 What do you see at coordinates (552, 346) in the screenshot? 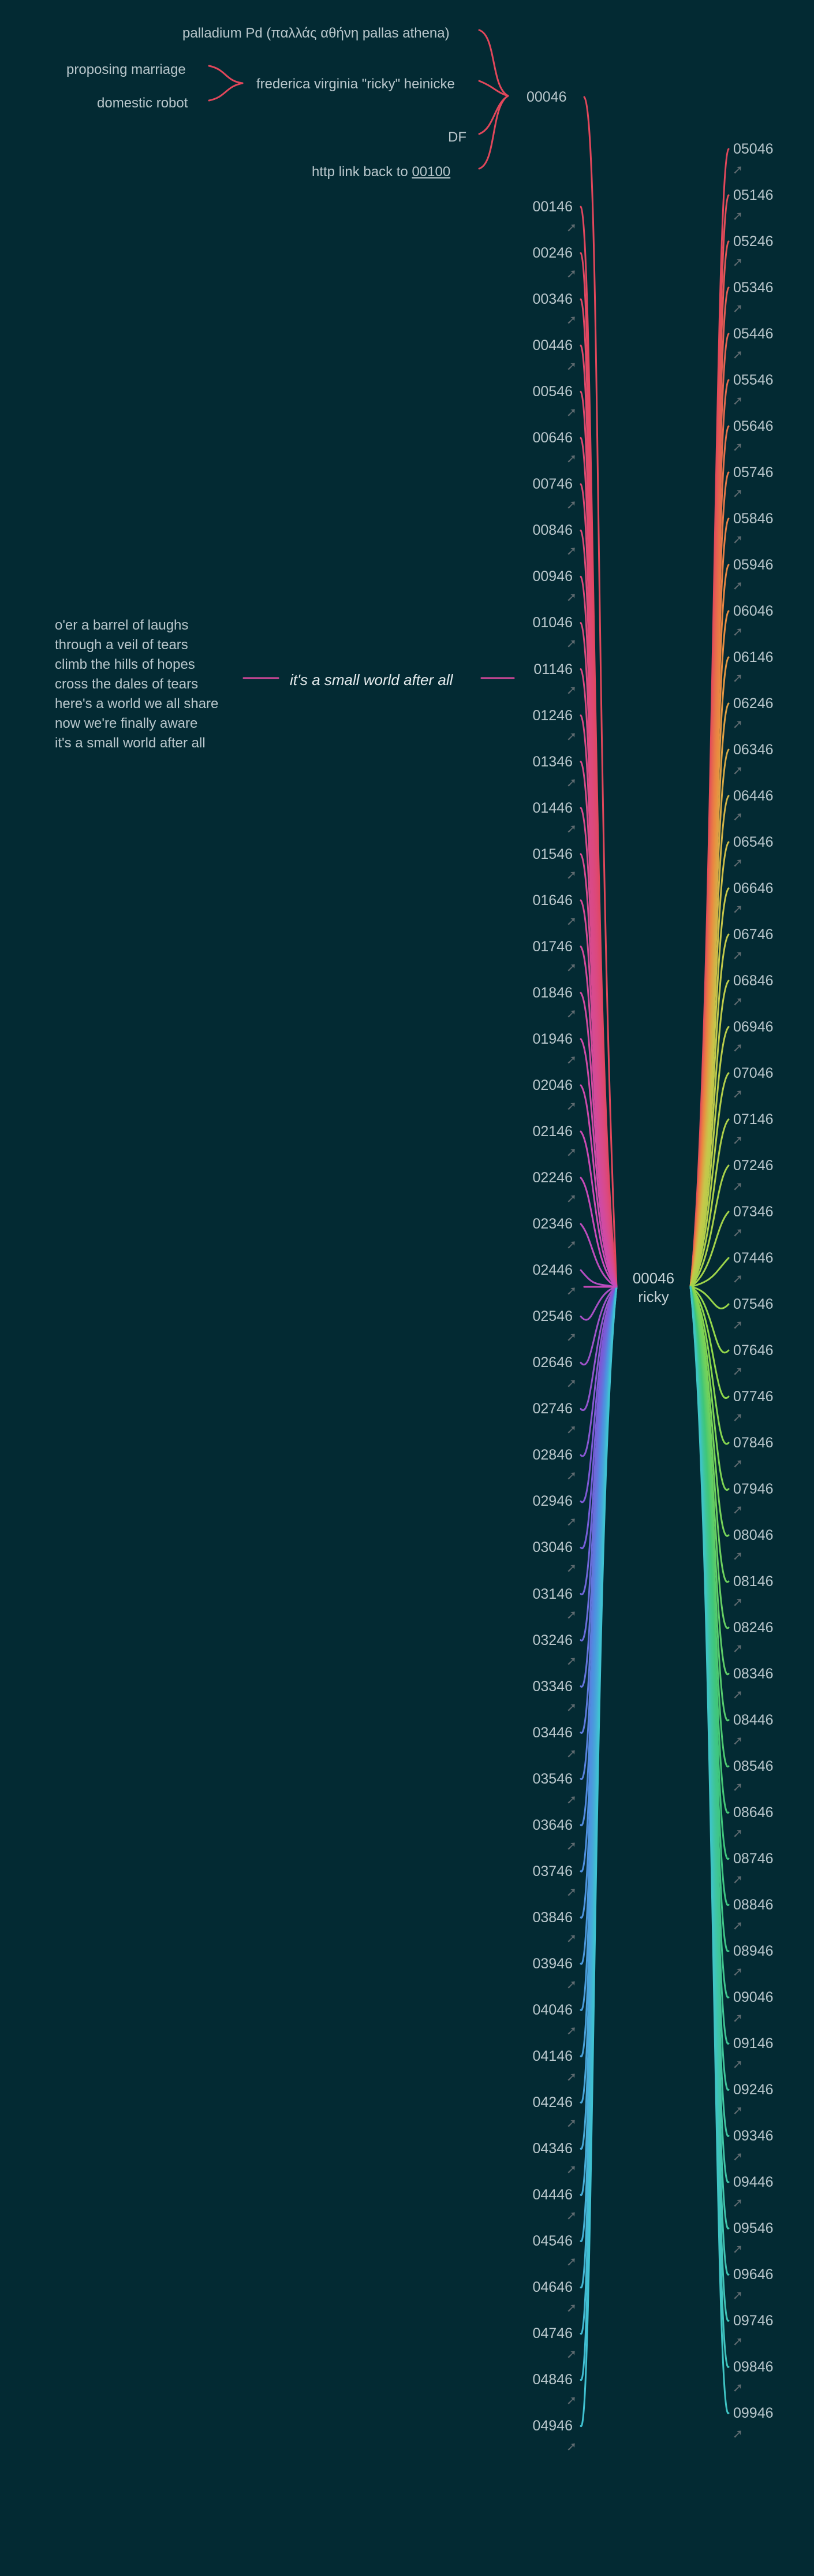
I see `left-node-label: 00446` at bounding box center [552, 346].